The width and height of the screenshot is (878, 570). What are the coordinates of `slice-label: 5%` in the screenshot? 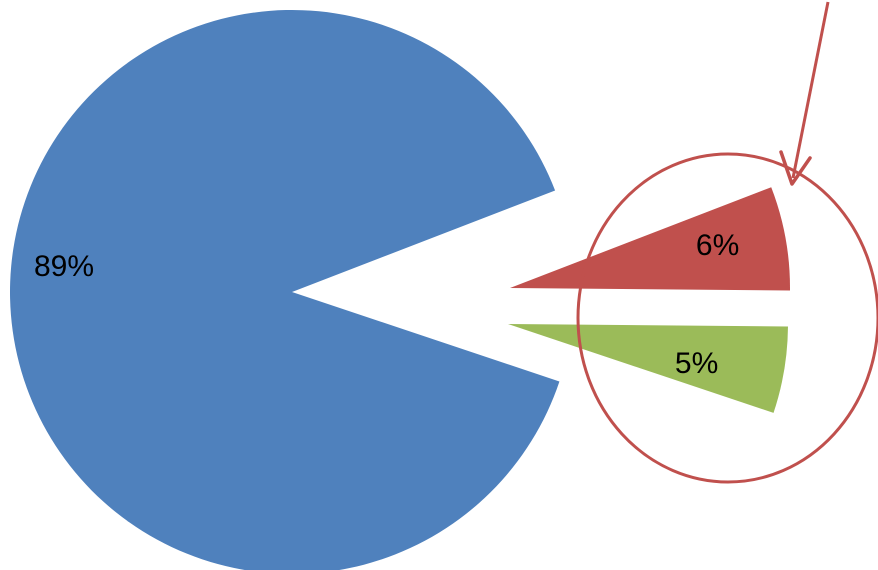 It's located at (696, 363).